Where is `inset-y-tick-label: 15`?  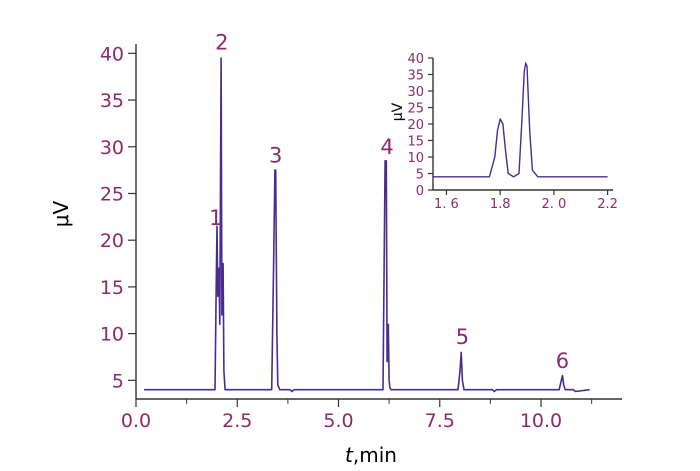 inset-y-tick-label: 15 is located at coordinates (415, 142).